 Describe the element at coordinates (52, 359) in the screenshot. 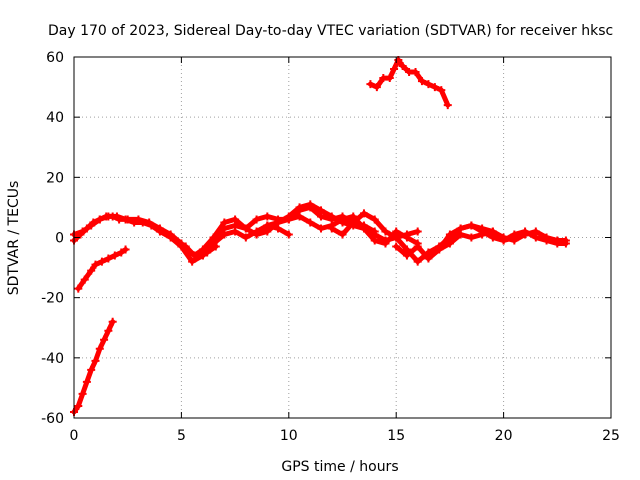

I see `y-tick-label: -40` at that location.